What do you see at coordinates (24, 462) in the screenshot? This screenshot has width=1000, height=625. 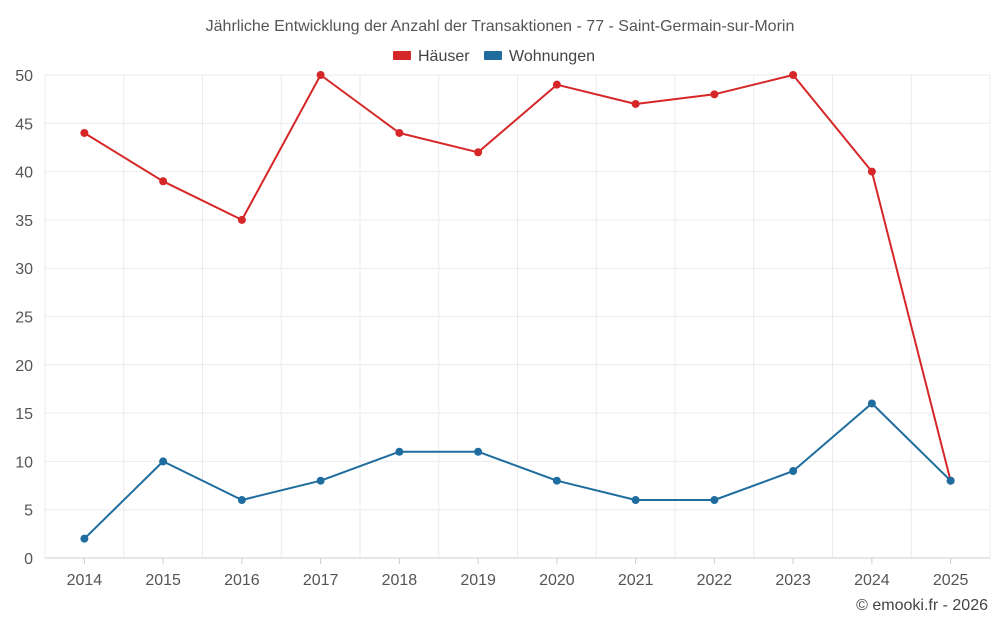 I see `y-tick-label: 10` at bounding box center [24, 462].